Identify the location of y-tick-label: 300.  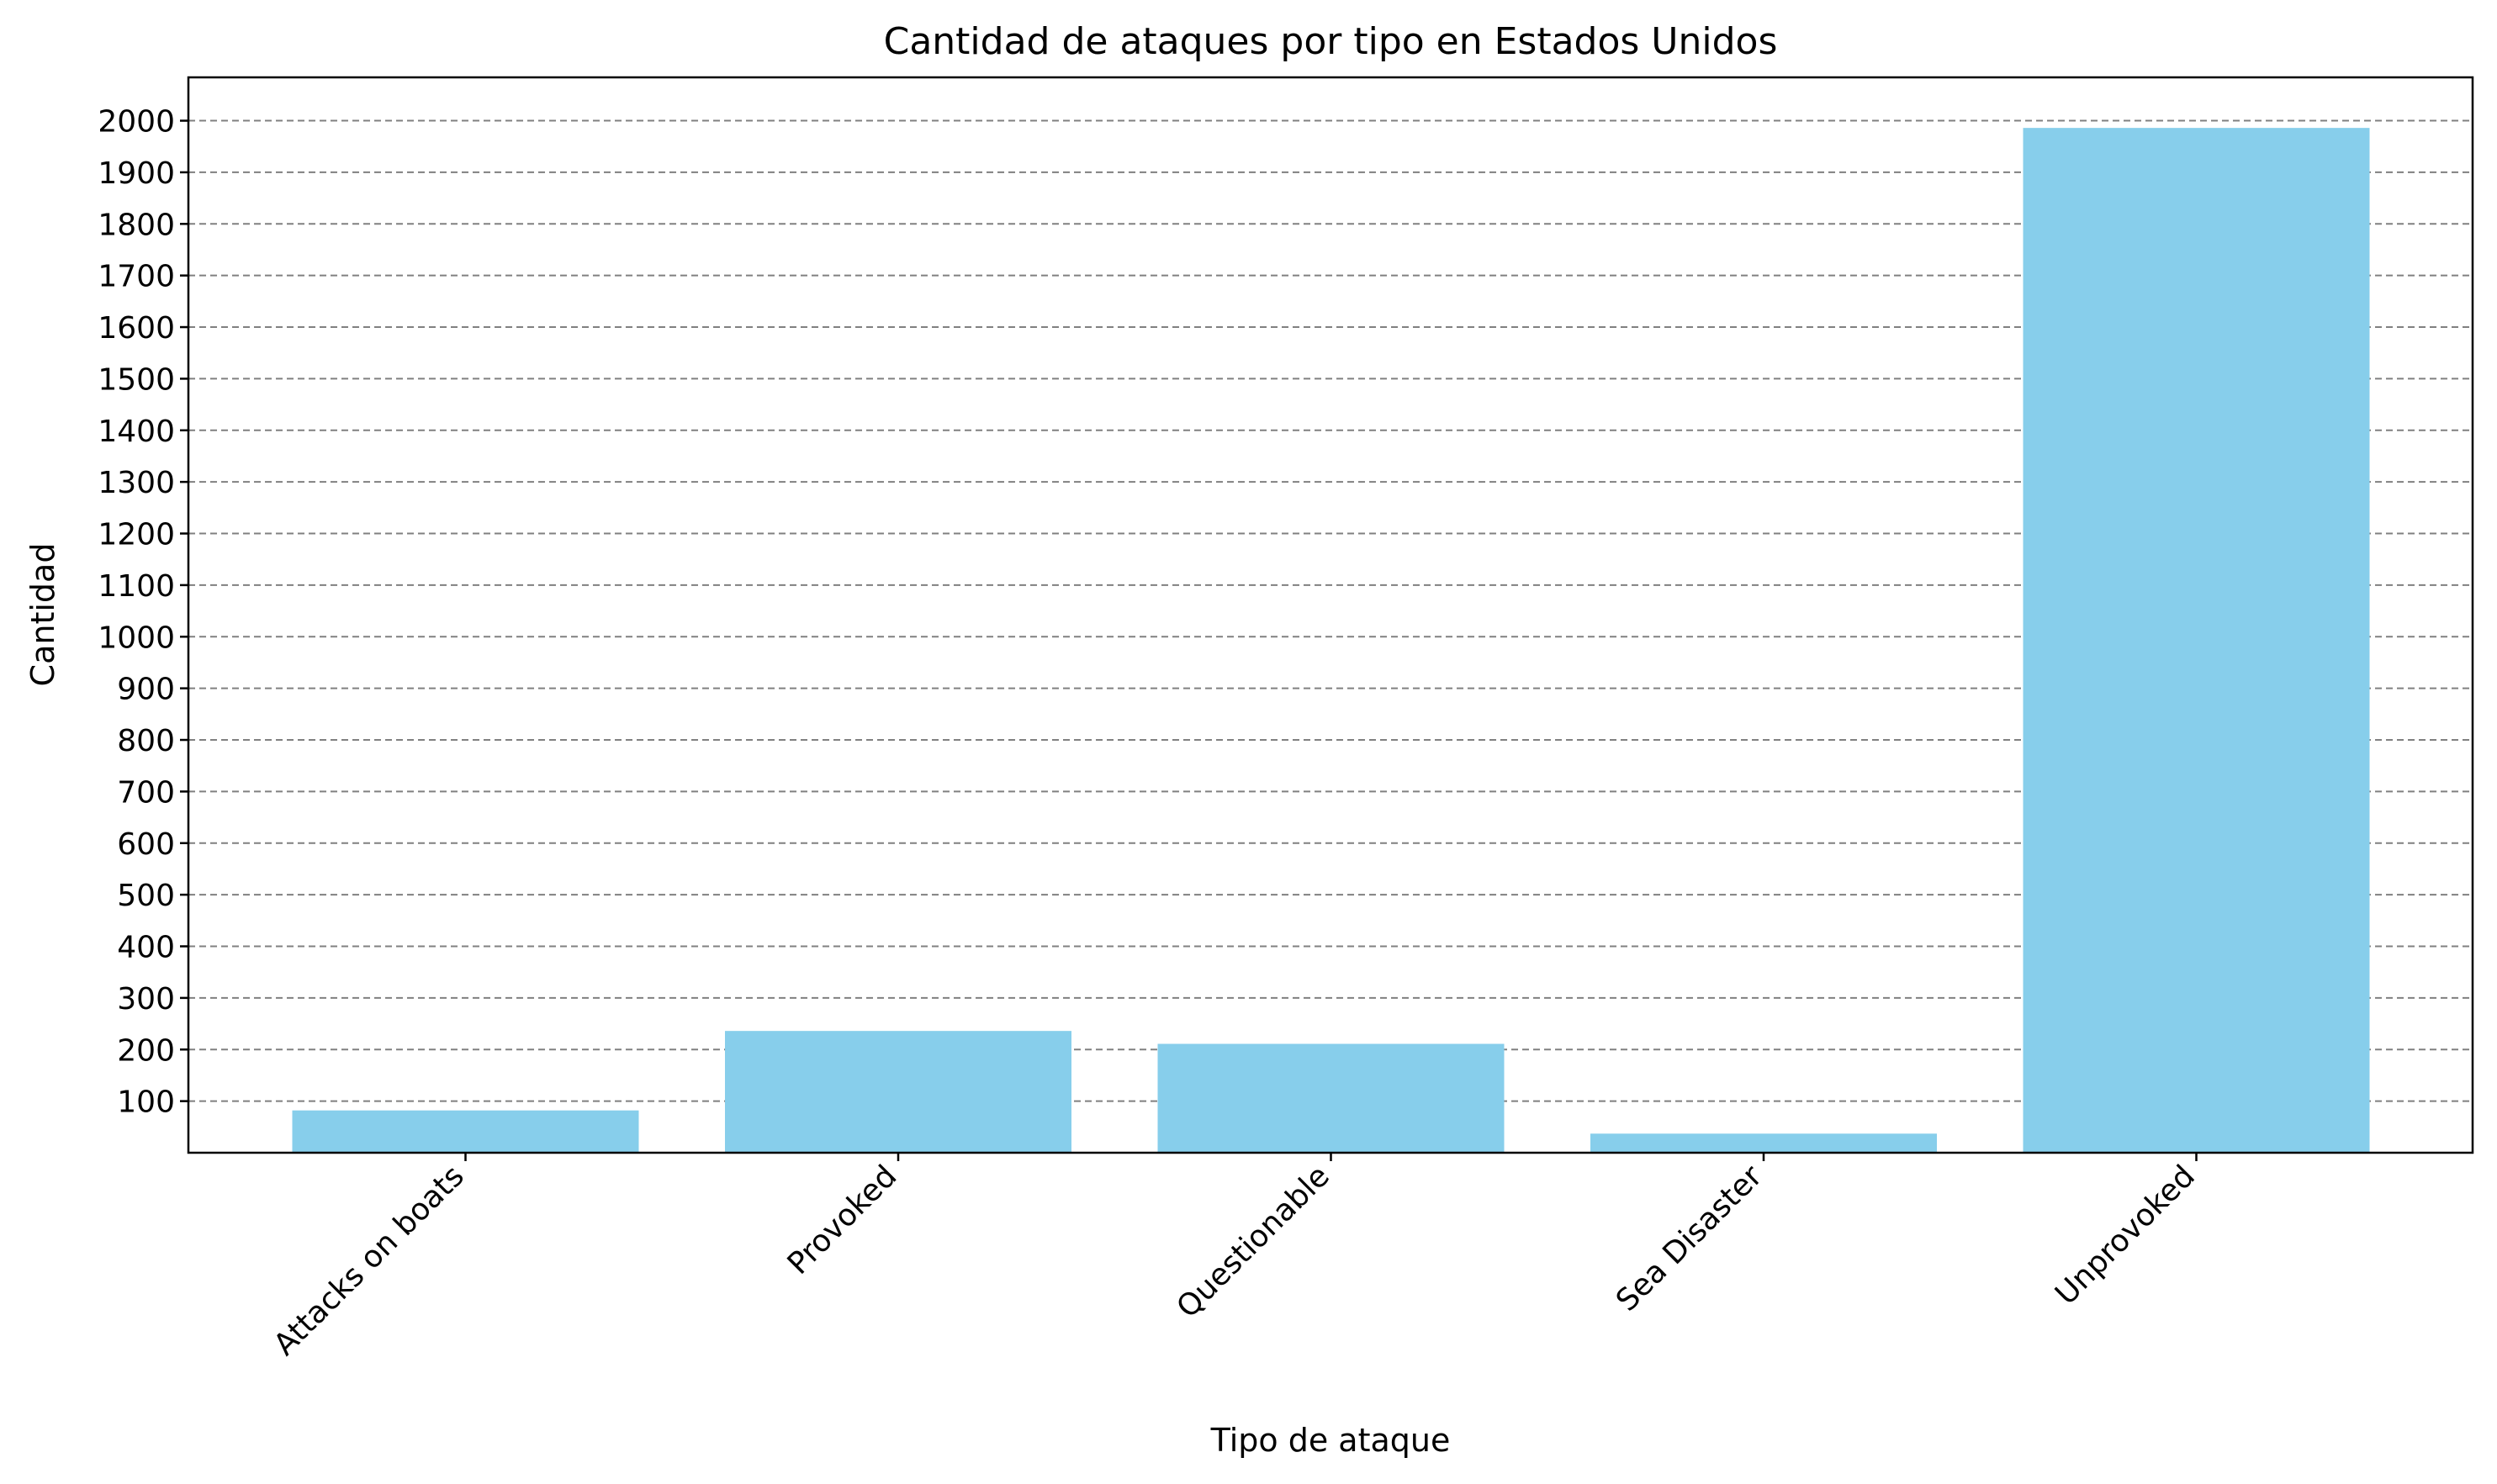
(146, 999).